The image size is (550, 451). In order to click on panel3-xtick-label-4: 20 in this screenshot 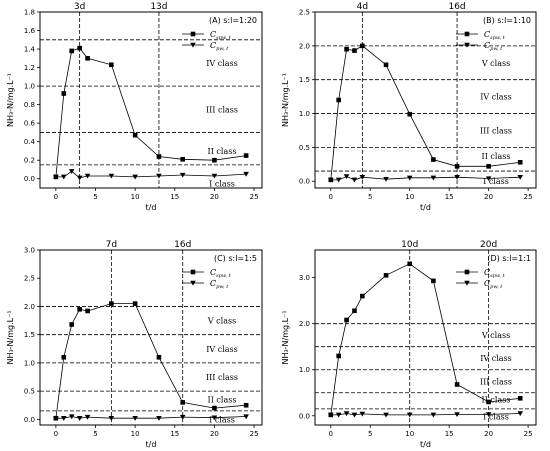, I will do `click(214, 434)`.